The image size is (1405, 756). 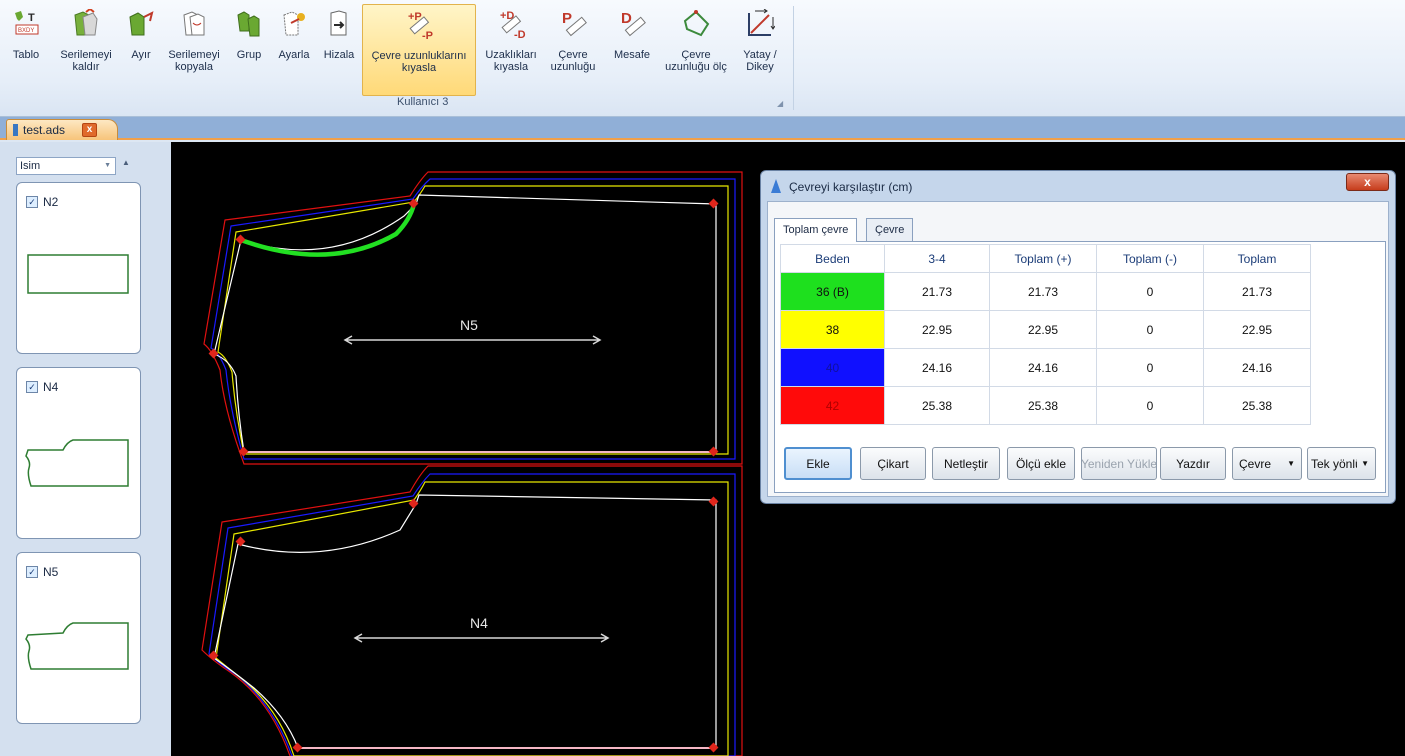 I want to click on serilemeyi-kaldir-button: Serilemeyi kaldır, so click(x=86, y=50).